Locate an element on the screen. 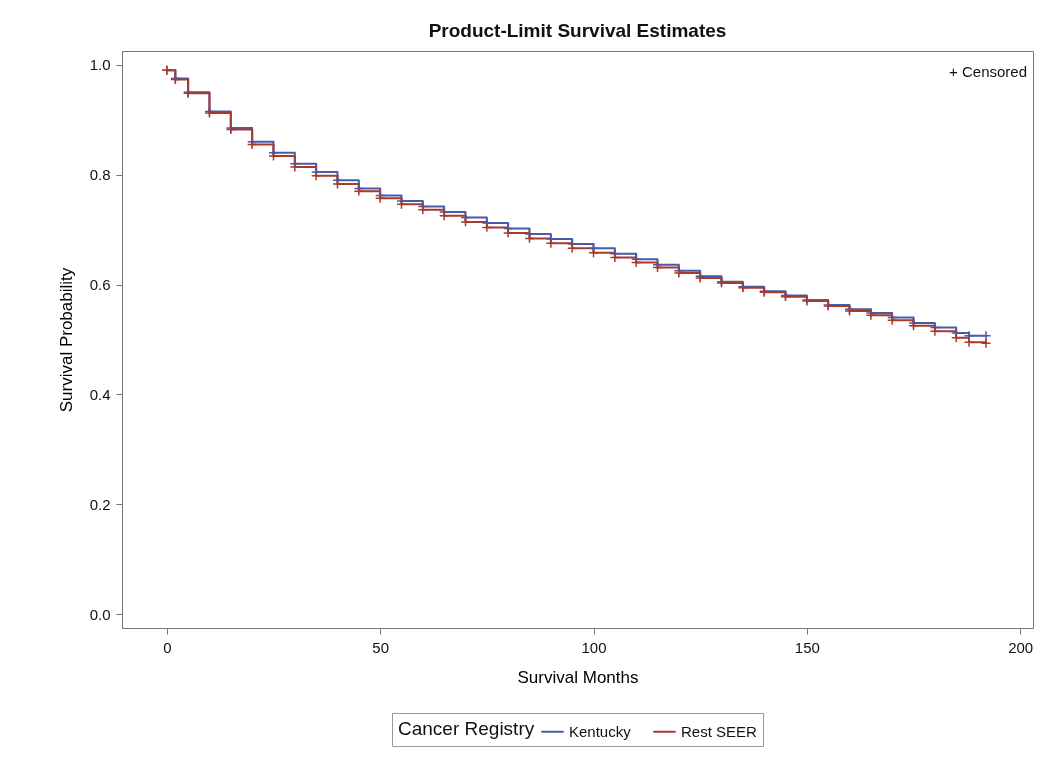 The height and width of the screenshot is (784, 1057). x-tick-label: 100 is located at coordinates (594, 647).